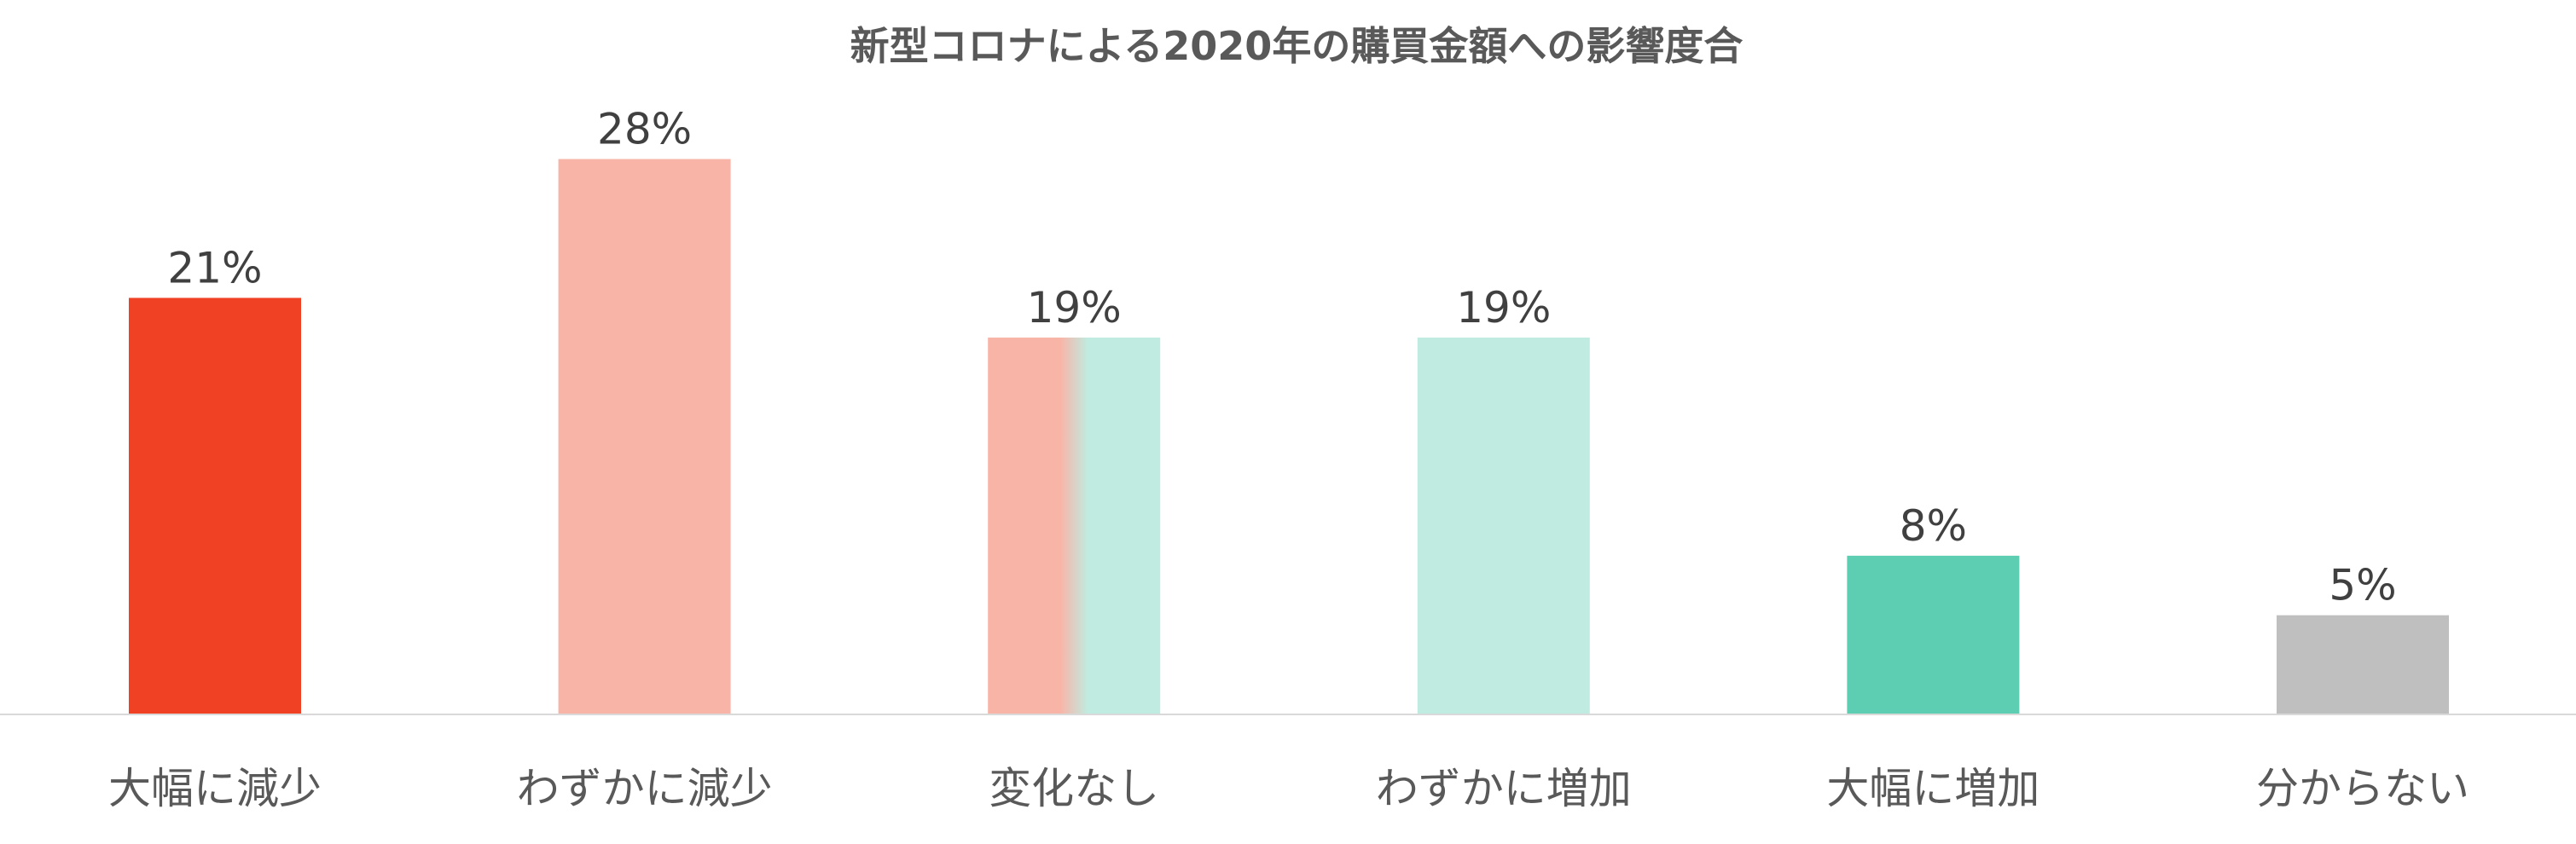 Image resolution: width=2576 pixels, height=844 pixels. I want to click on chart-title: 新型コロナによる2020年の購買金額への影響度合, so click(1296, 46).